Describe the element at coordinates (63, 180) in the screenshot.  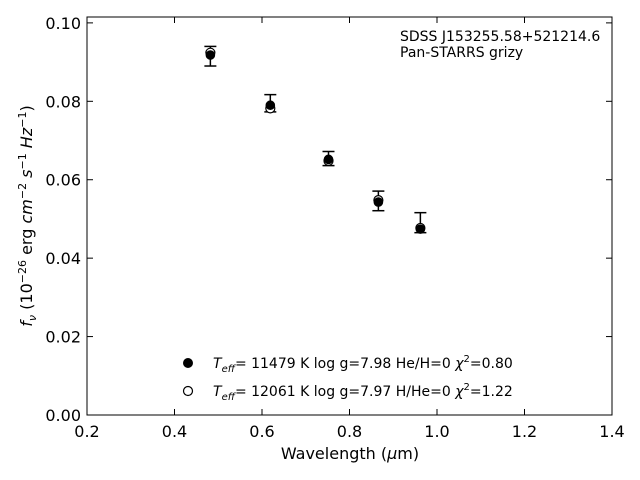
I see `y-tick-label: 0.06` at that location.